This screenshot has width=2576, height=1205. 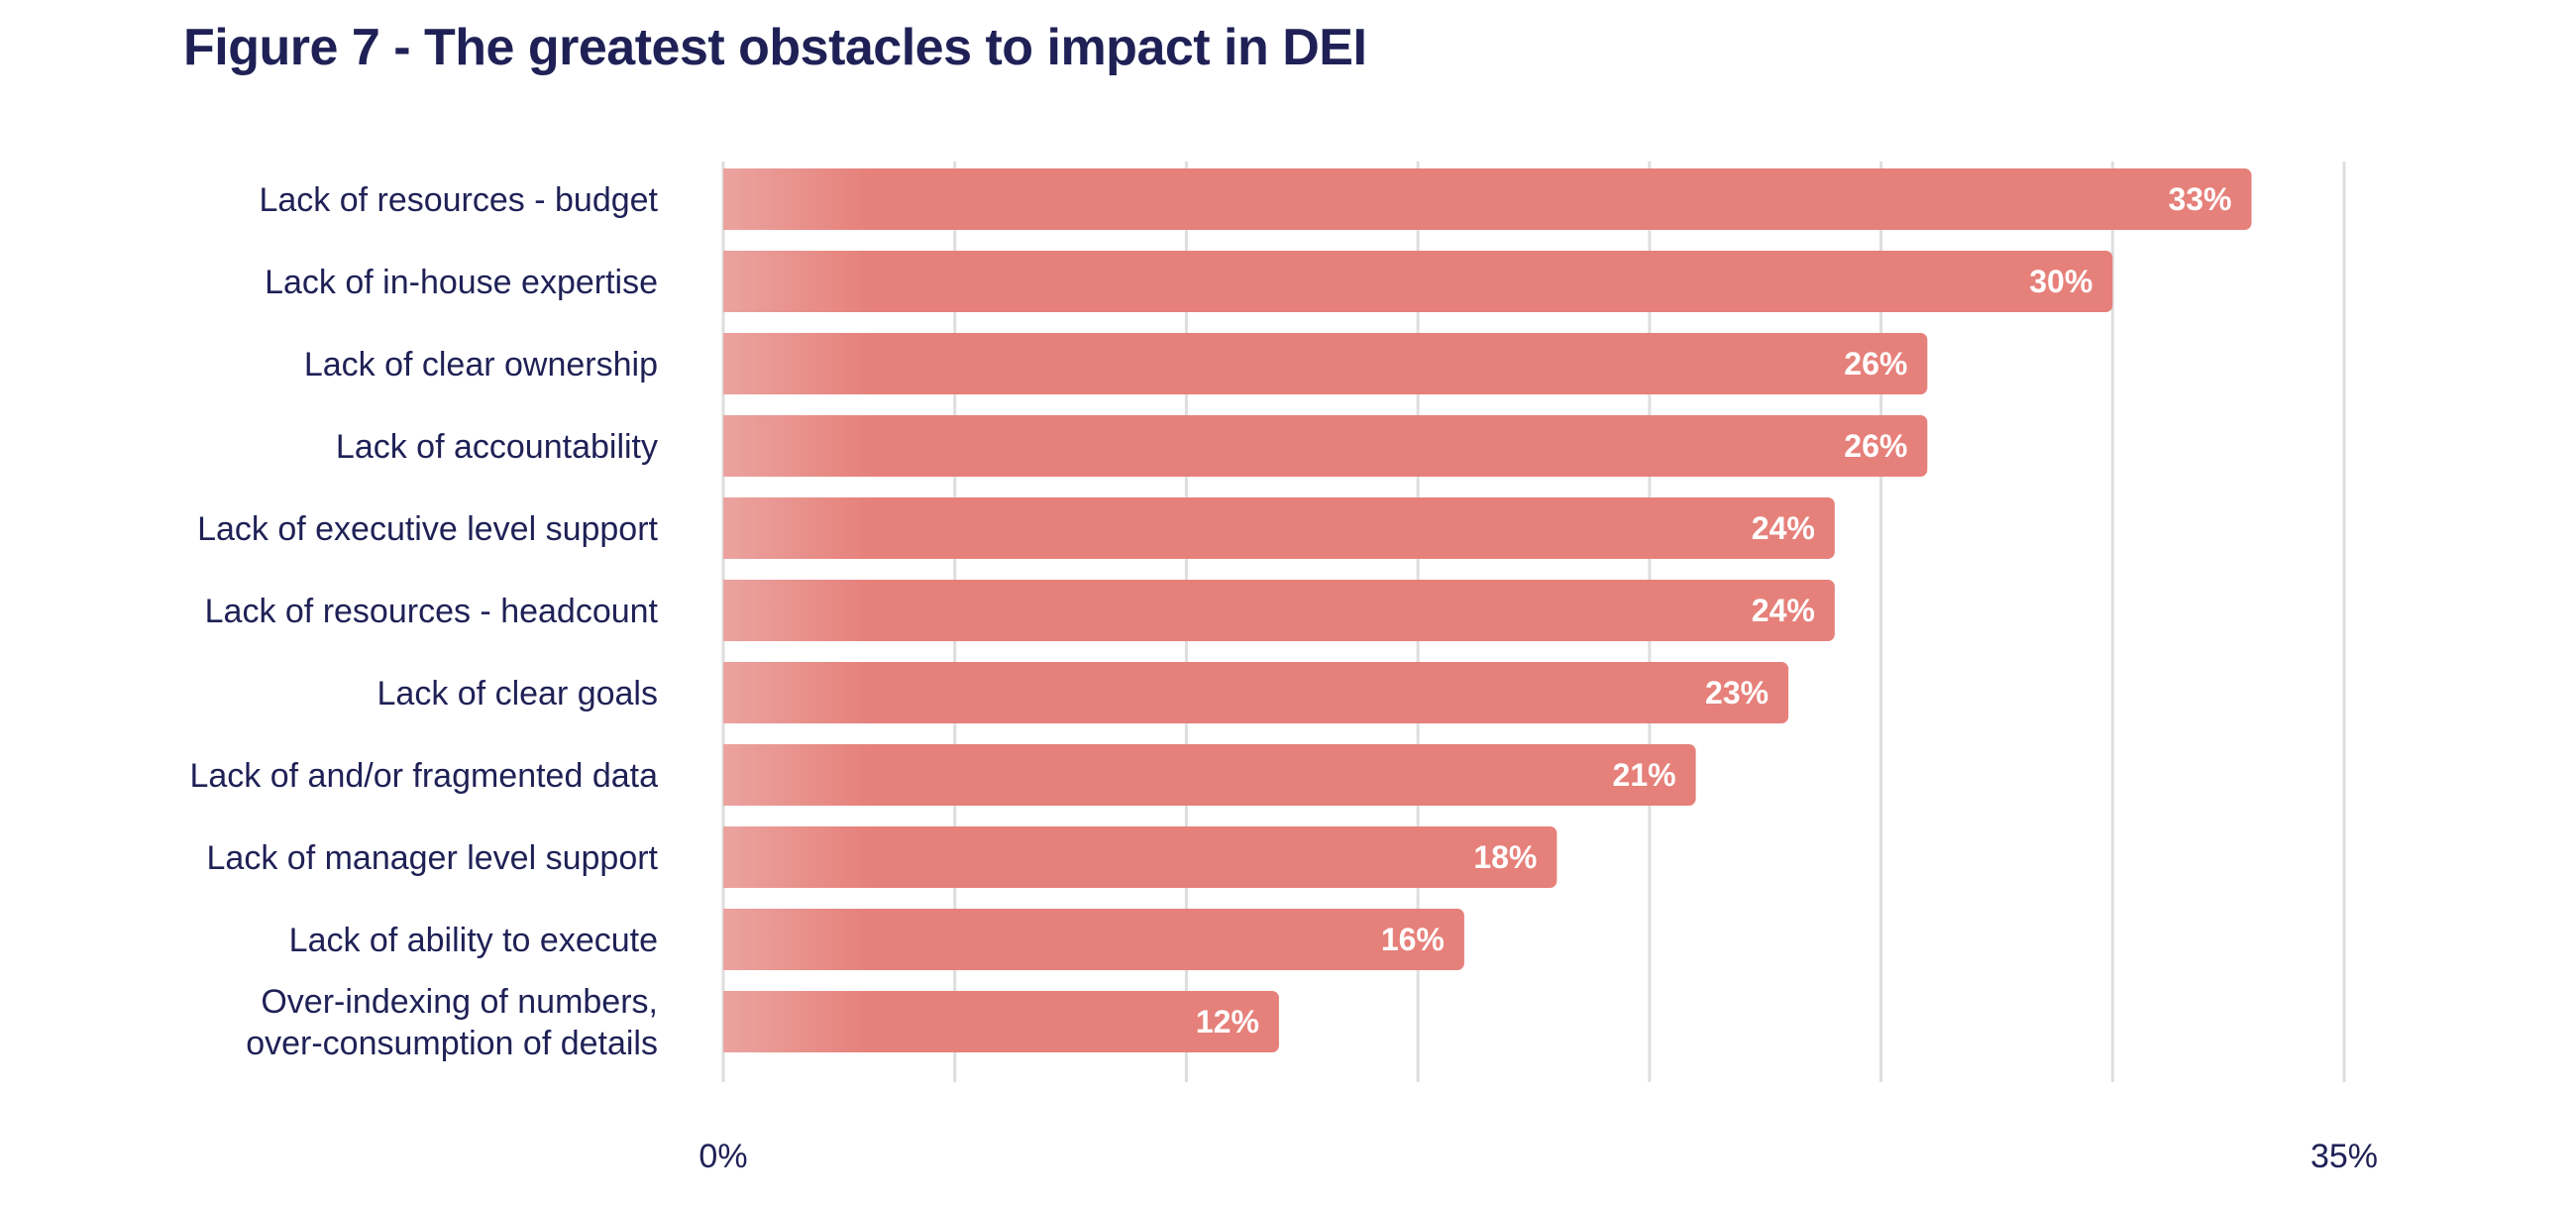 What do you see at coordinates (1644, 775) in the screenshot?
I see `value-label: 21%` at bounding box center [1644, 775].